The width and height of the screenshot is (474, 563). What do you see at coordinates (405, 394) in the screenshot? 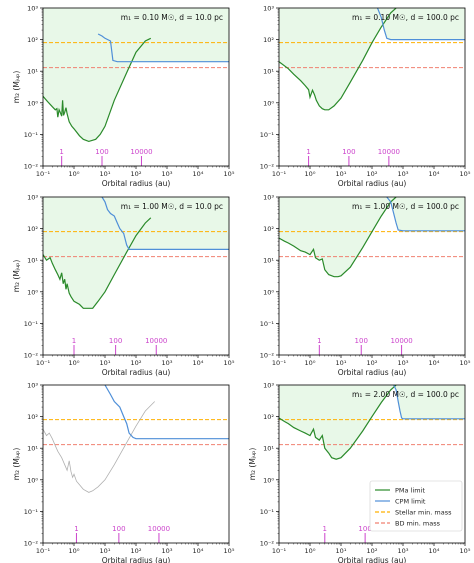
I see `panel-title: m₁ = 2.00 M☉, d = 100.0 pc` at bounding box center [405, 394].